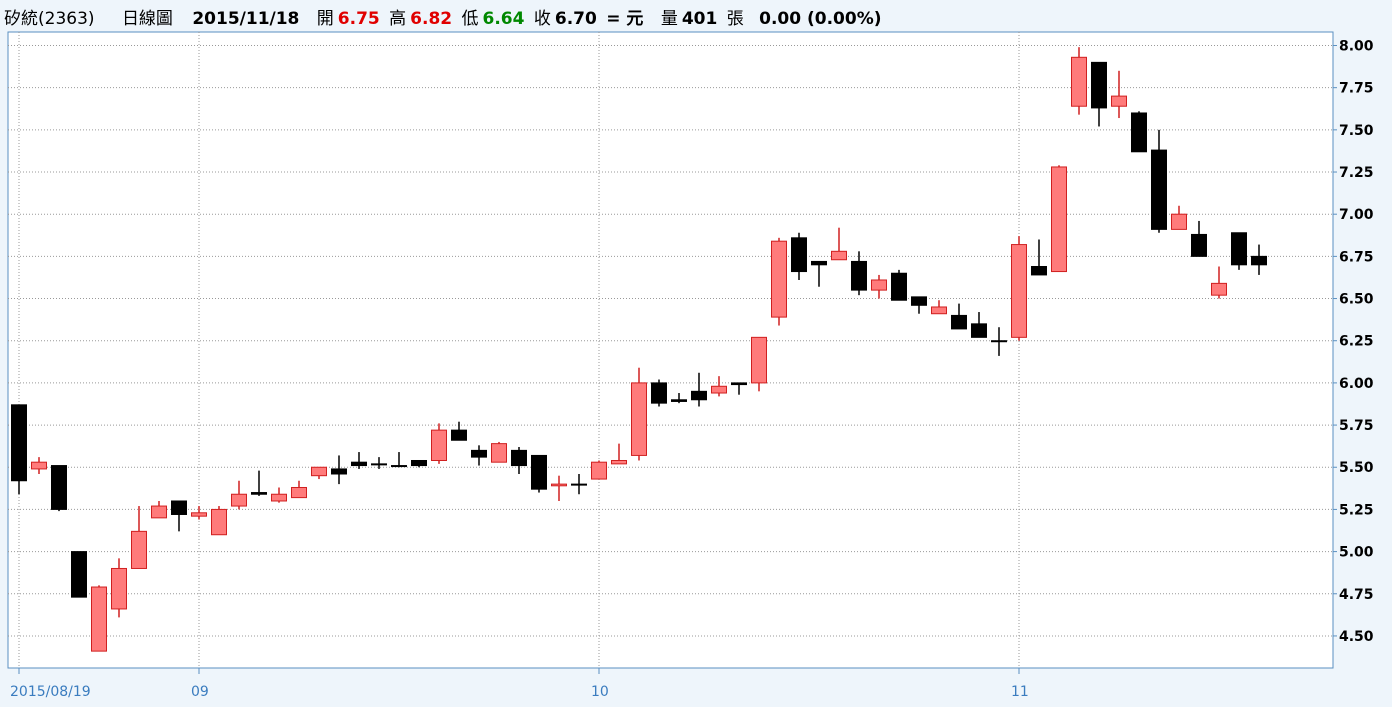 This screenshot has height=707, width=1392. Describe the element at coordinates (200, 692) in the screenshot. I see `x-tick-label: 09` at that location.